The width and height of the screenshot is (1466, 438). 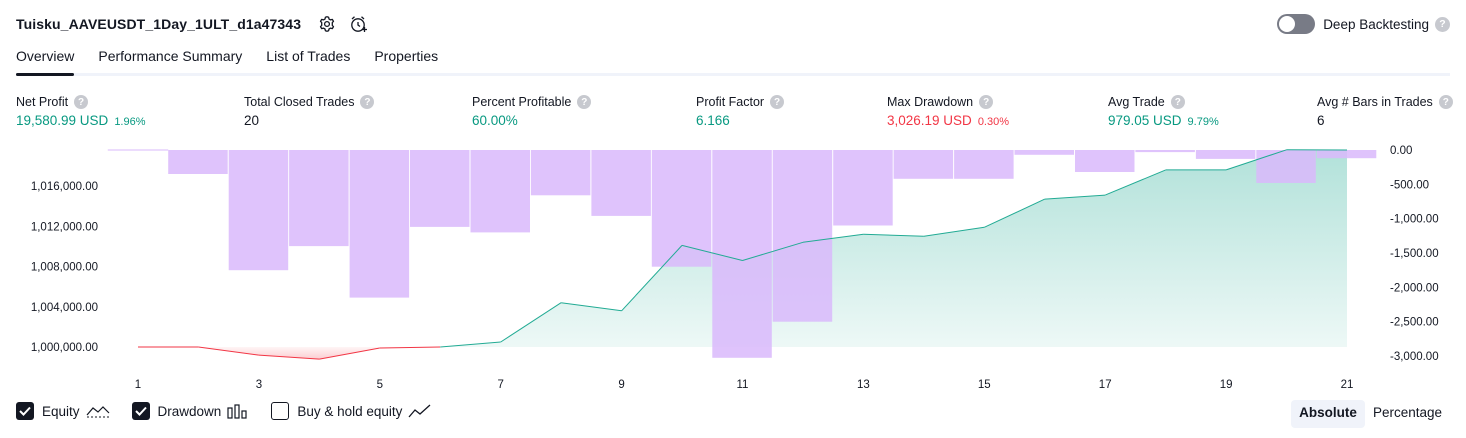 What do you see at coordinates (1407, 412) in the screenshot?
I see `percentage-button: Percentage` at bounding box center [1407, 412].